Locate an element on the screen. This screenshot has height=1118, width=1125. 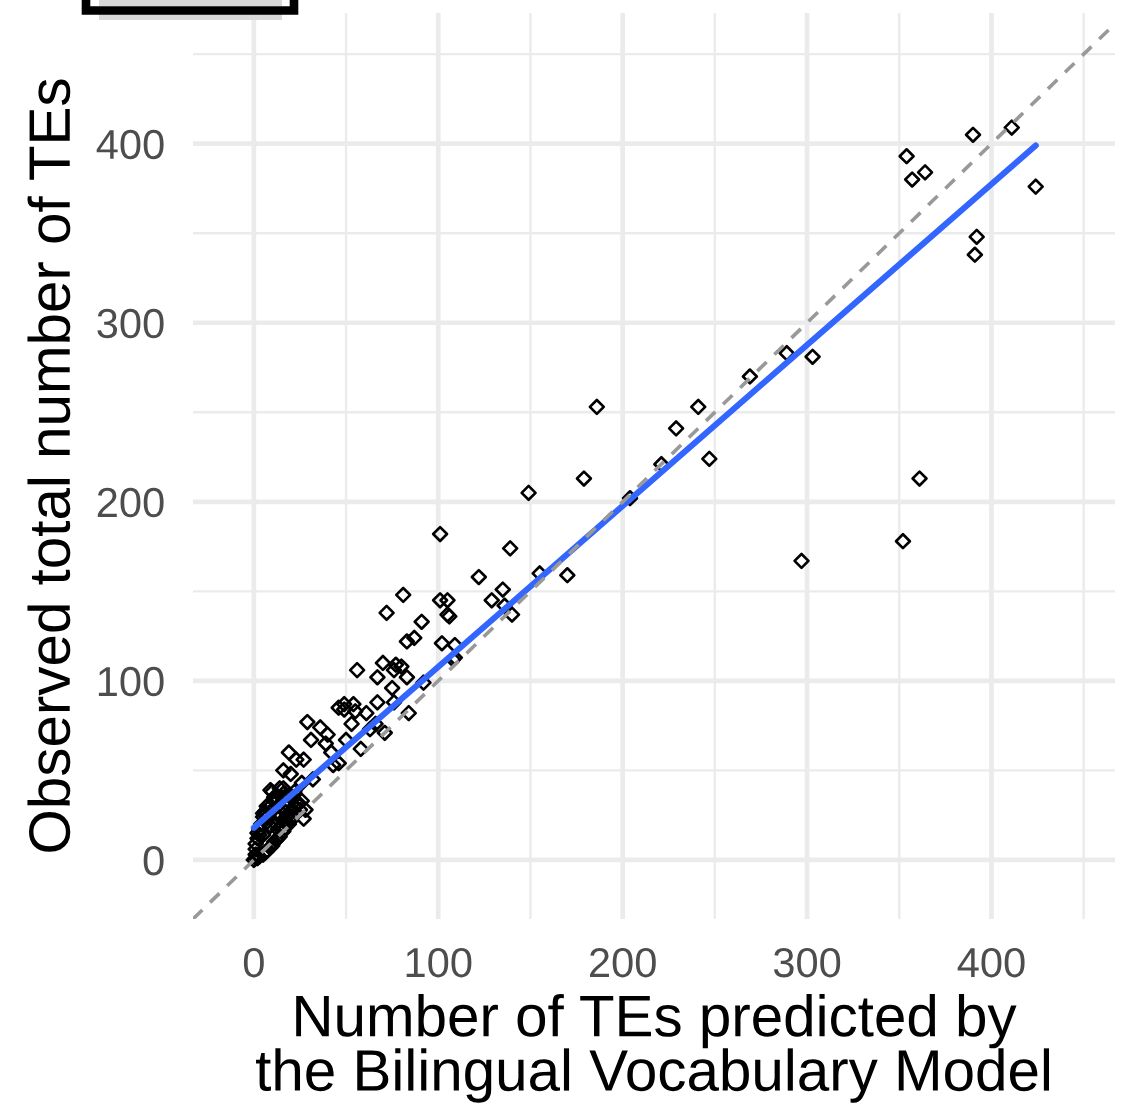
y-tick-label: 300 is located at coordinates (130, 323).